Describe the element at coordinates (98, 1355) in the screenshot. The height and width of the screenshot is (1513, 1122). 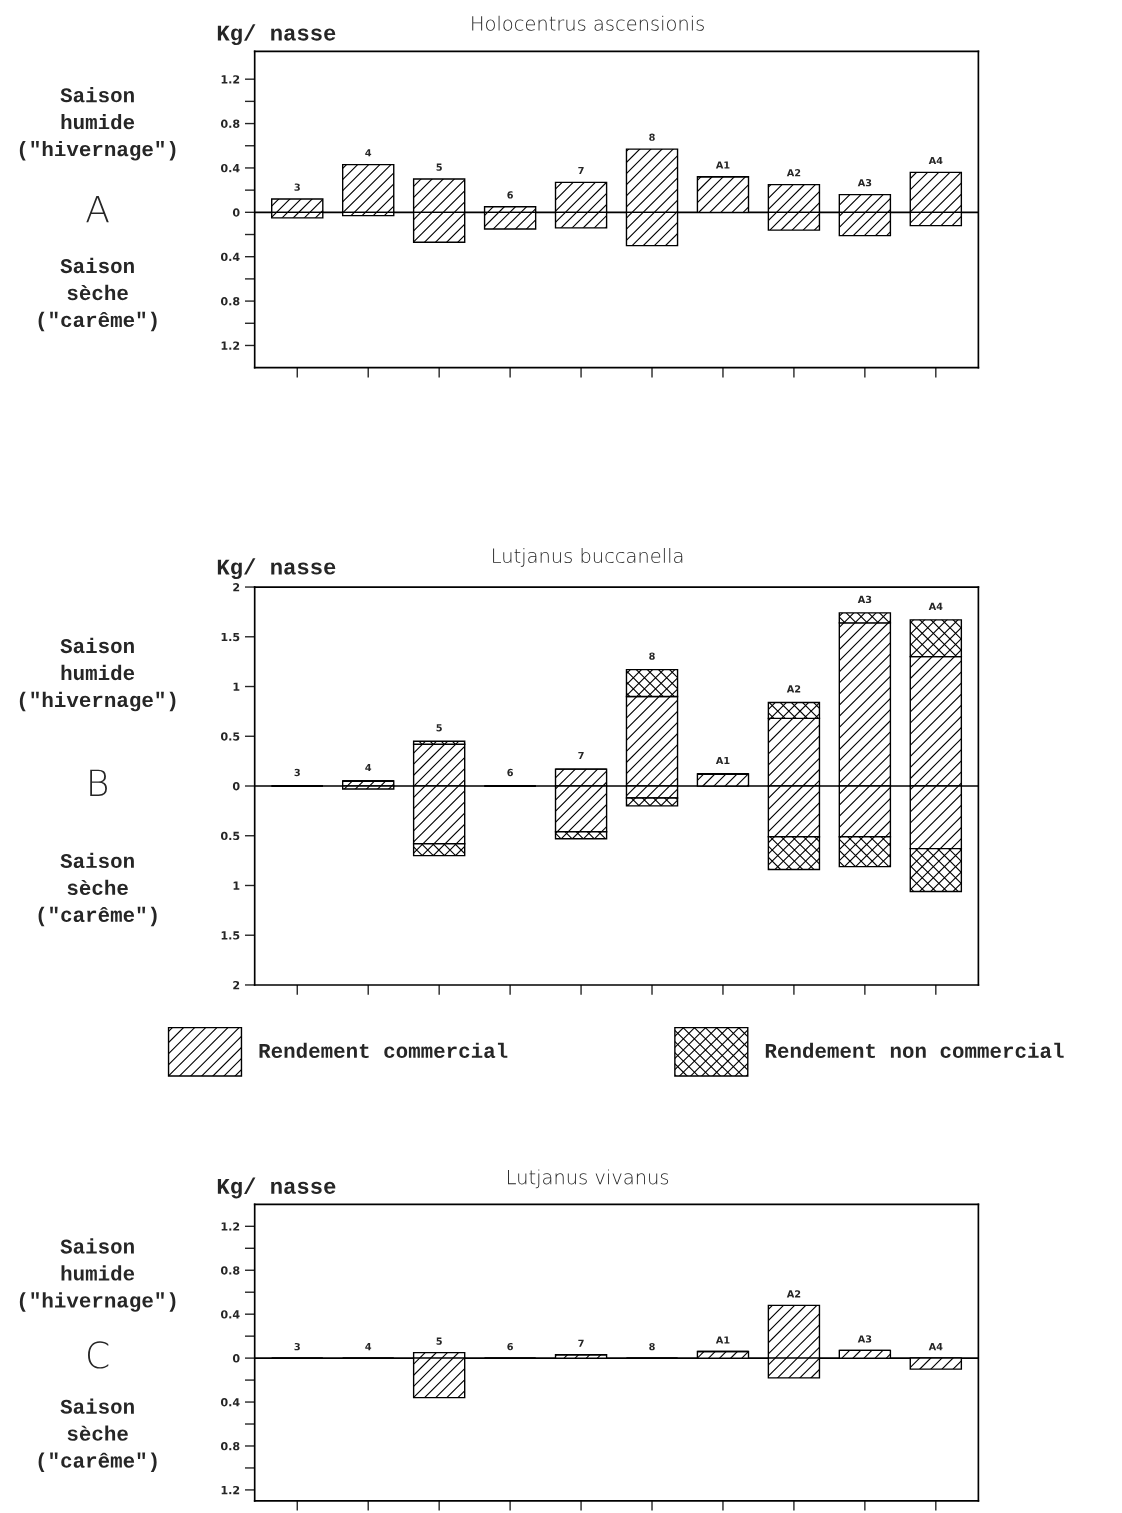
I see `text: C` at that location.